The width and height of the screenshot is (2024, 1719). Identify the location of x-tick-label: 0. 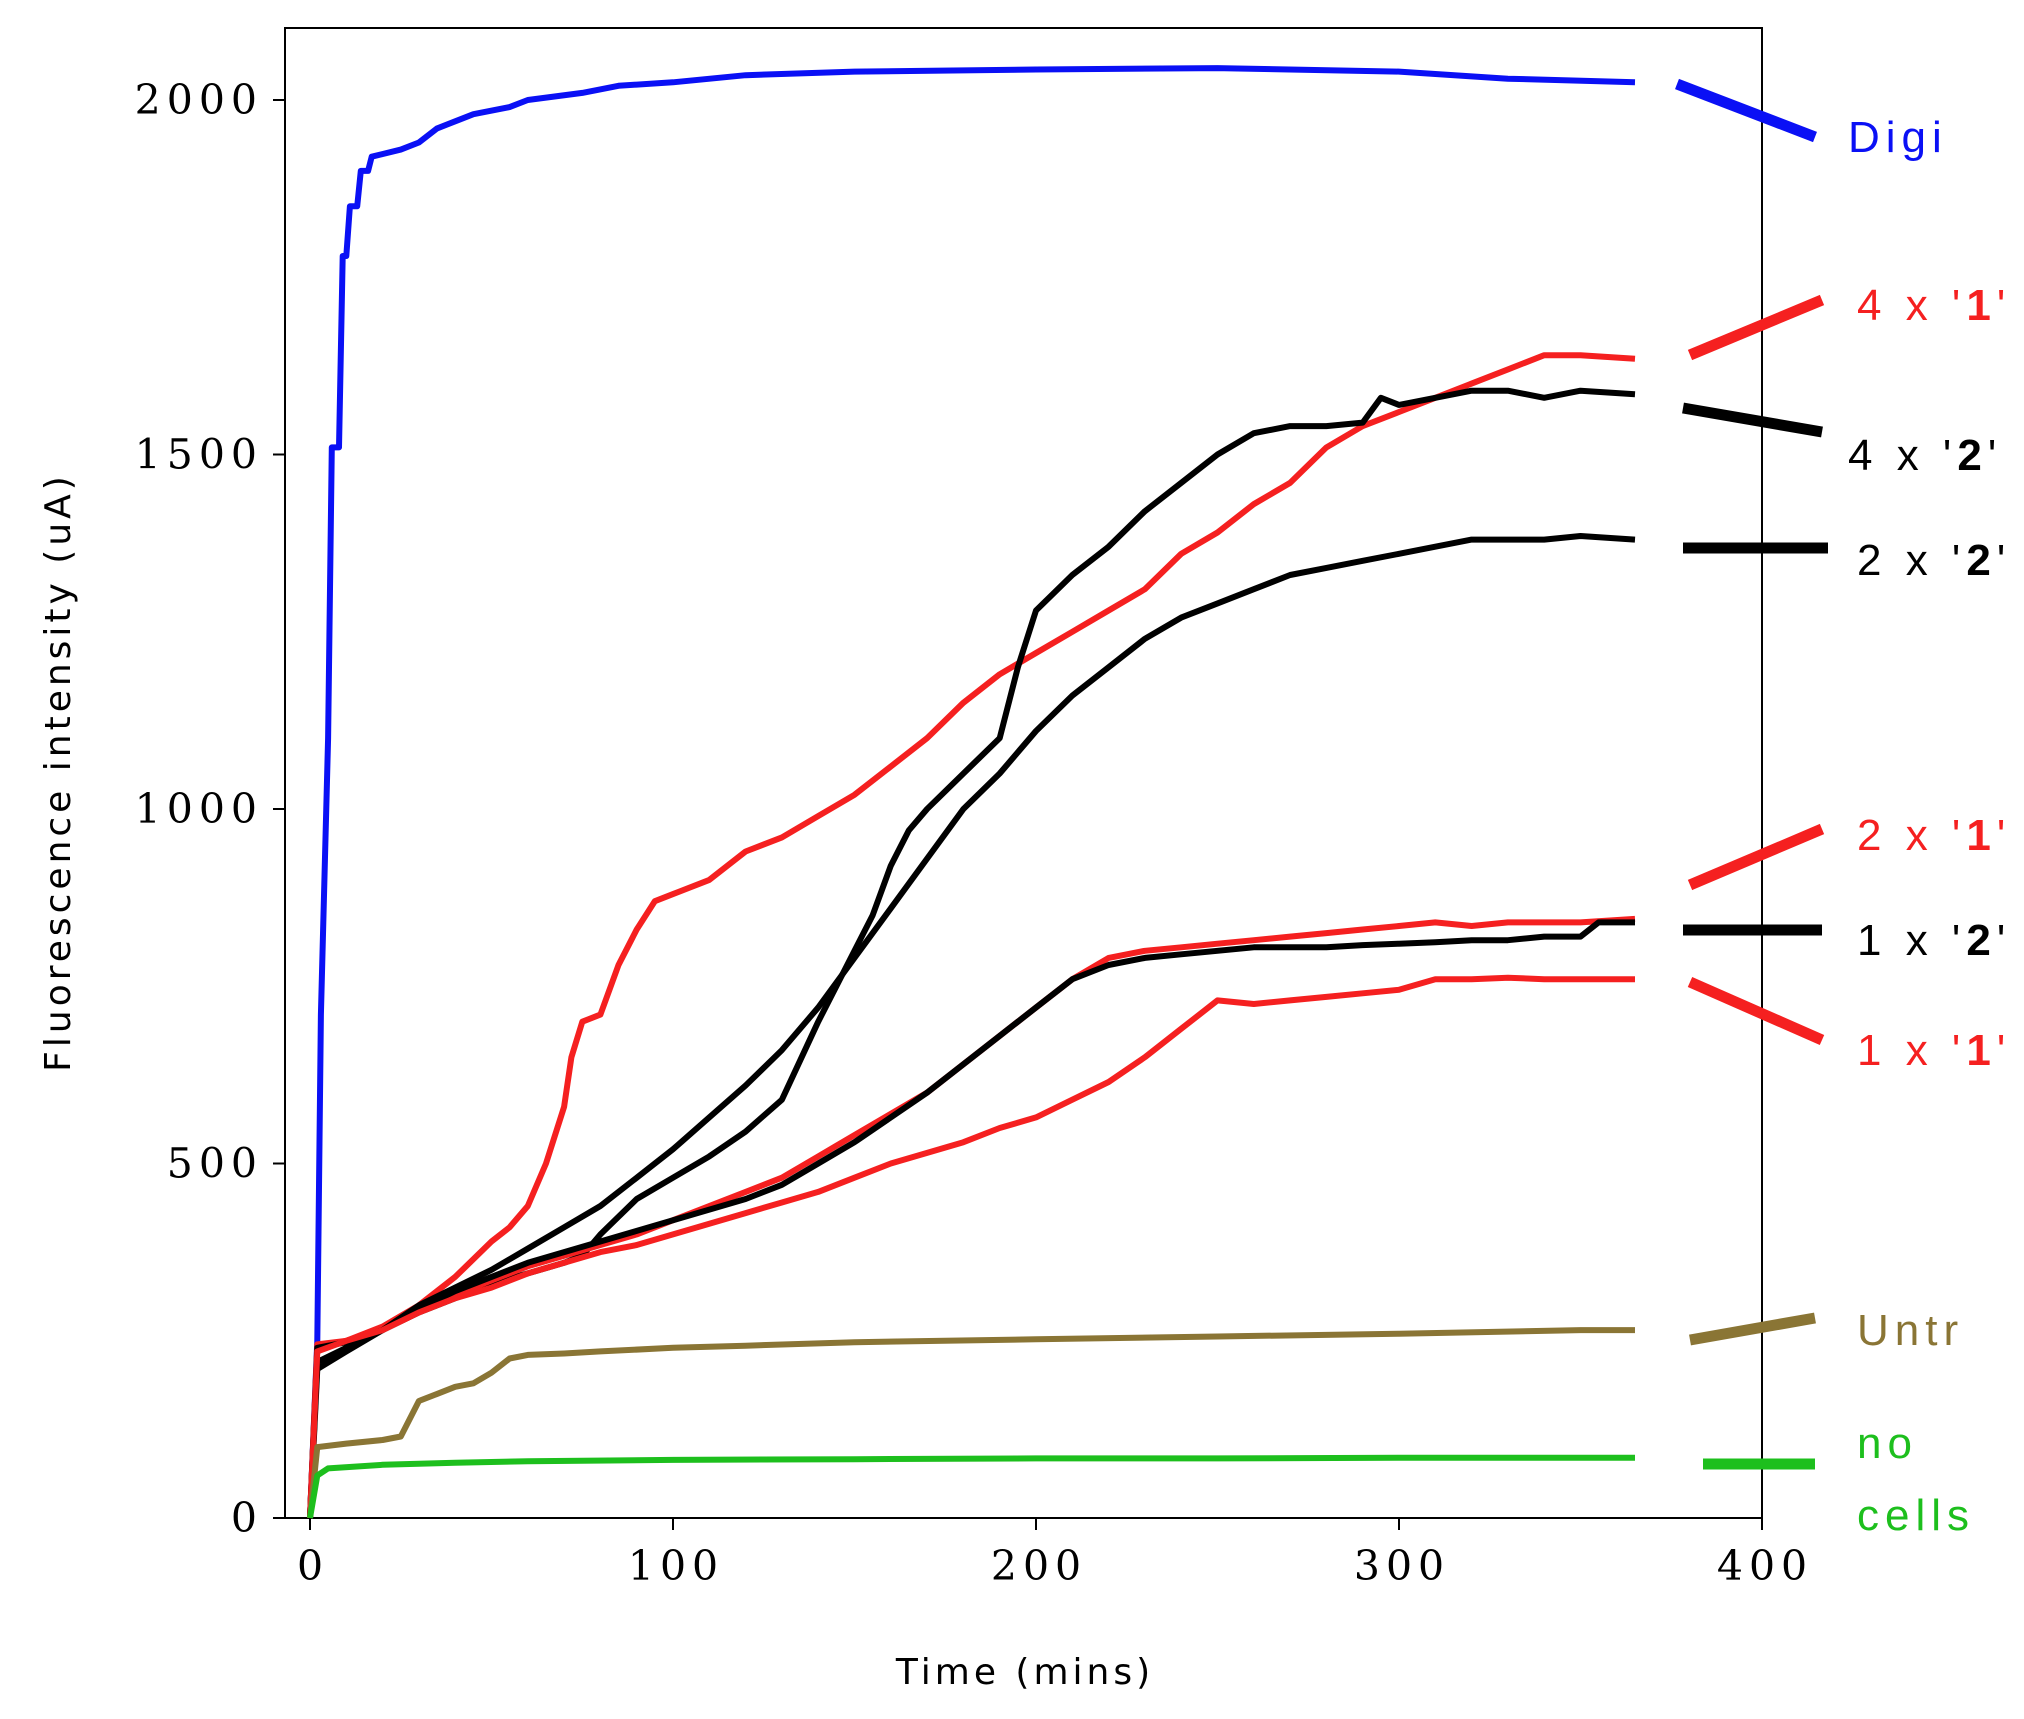
(313, 1566).